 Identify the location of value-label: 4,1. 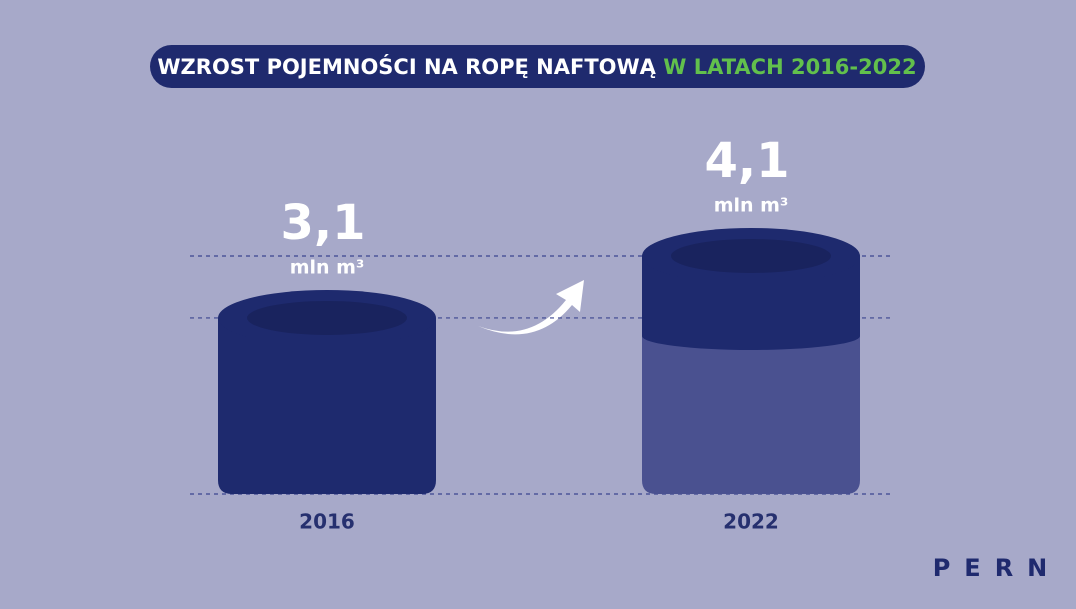
(746, 161).